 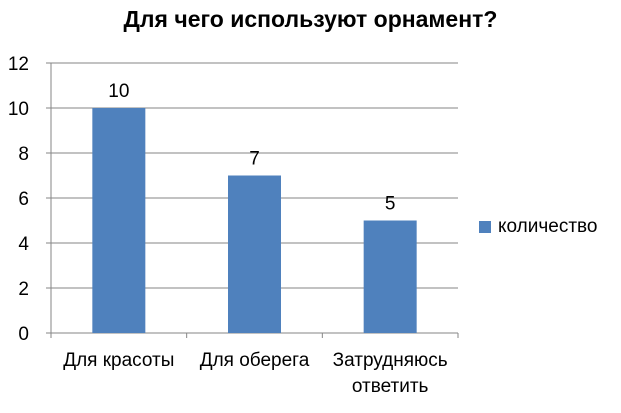 I want to click on legend-label: количество, so click(x=548, y=226).